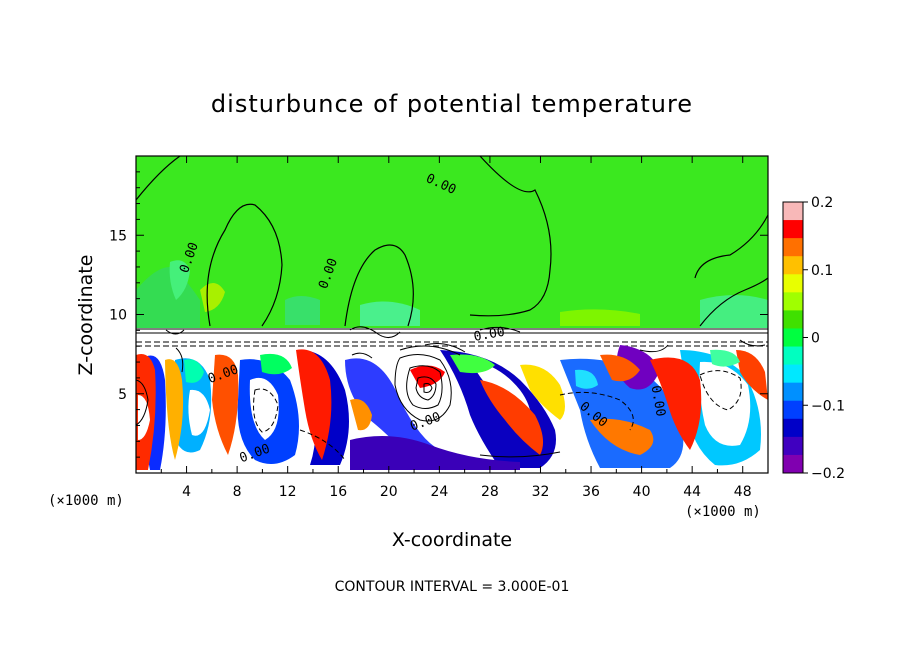  I want to click on lower-contours, so click(451, 393).